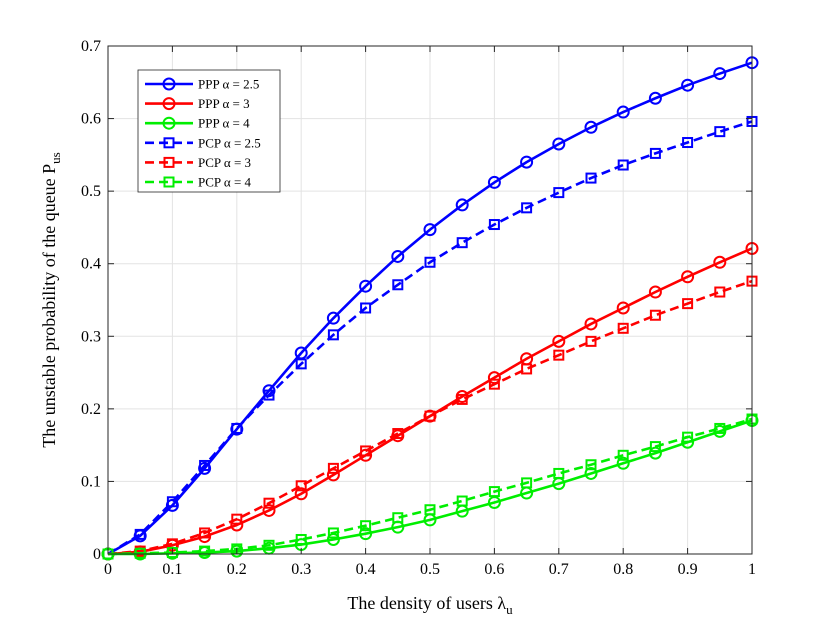 This screenshot has height=627, width=830. Describe the element at coordinates (225, 182) in the screenshot. I see `legend-label: PCP α = 4` at that location.